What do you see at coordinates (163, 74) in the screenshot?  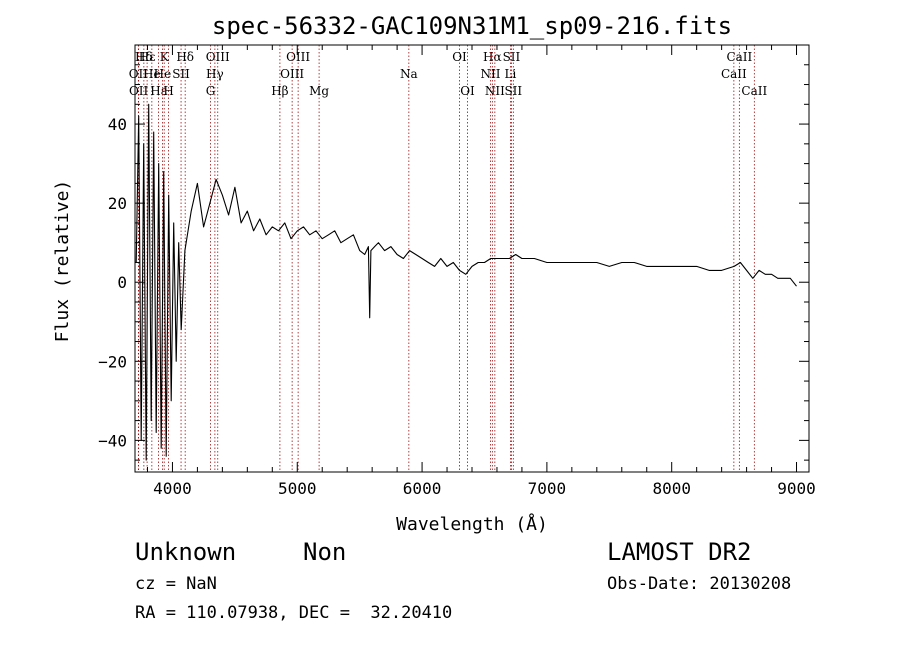 I see `spectral-line-label-8: He` at bounding box center [163, 74].